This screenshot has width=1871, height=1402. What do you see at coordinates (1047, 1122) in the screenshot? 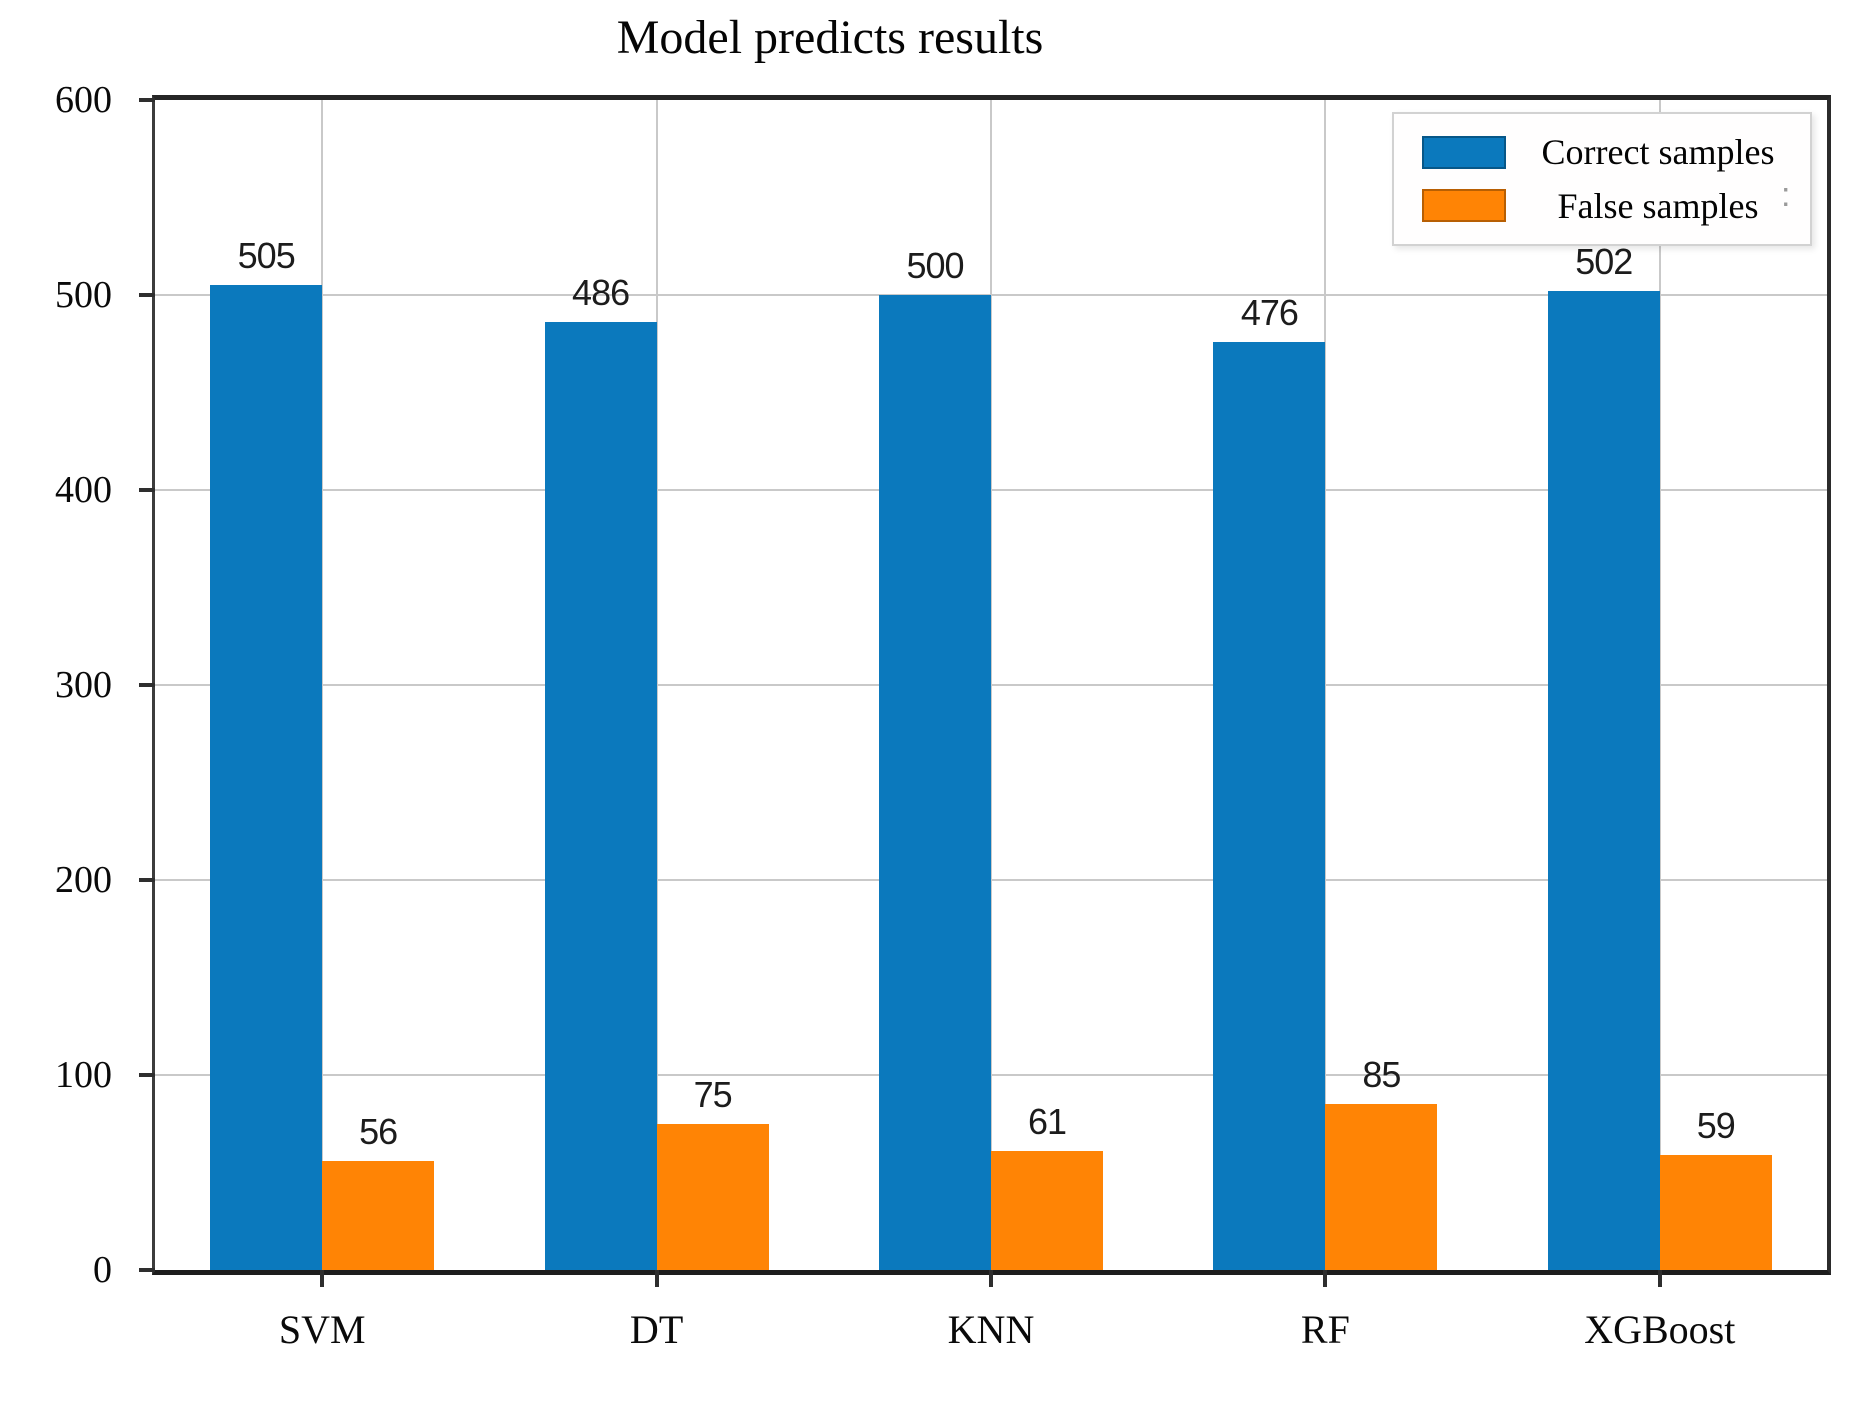
I see `bar-value-false-knn: 61` at bounding box center [1047, 1122].